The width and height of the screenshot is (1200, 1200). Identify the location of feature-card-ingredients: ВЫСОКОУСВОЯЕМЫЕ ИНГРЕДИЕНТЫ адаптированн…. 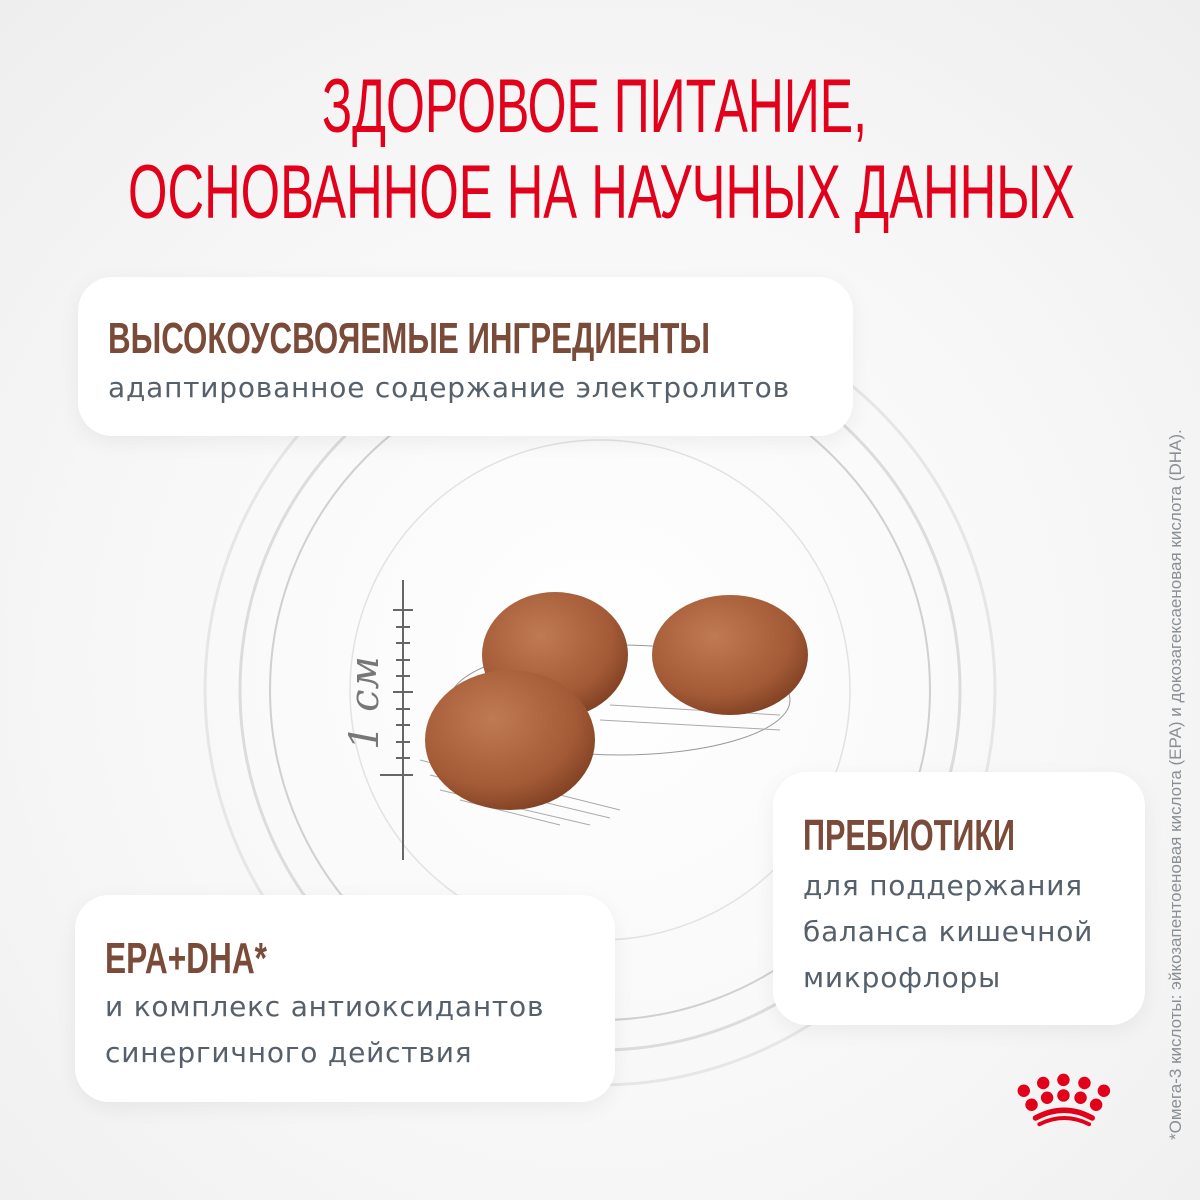
(465, 356).